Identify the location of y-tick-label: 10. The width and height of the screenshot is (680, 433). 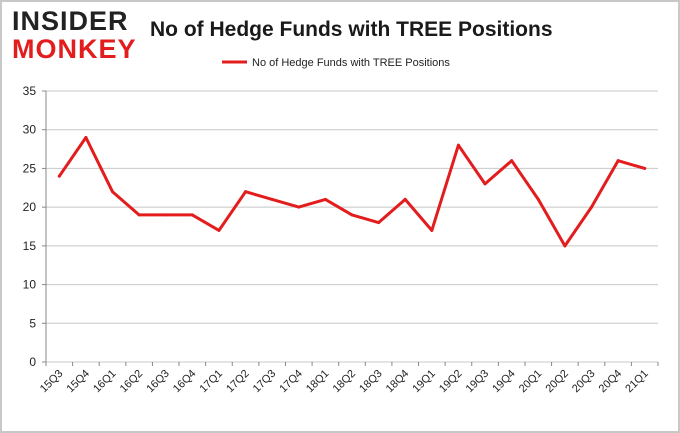
(30, 285).